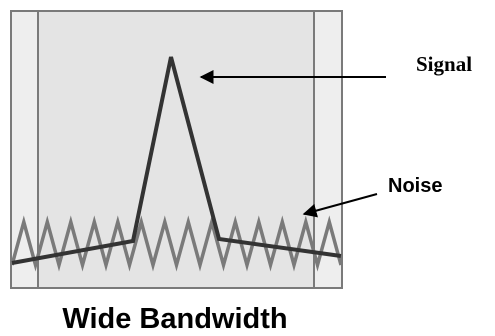  What do you see at coordinates (340, 205) in the screenshot?
I see `noise-arrow` at bounding box center [340, 205].